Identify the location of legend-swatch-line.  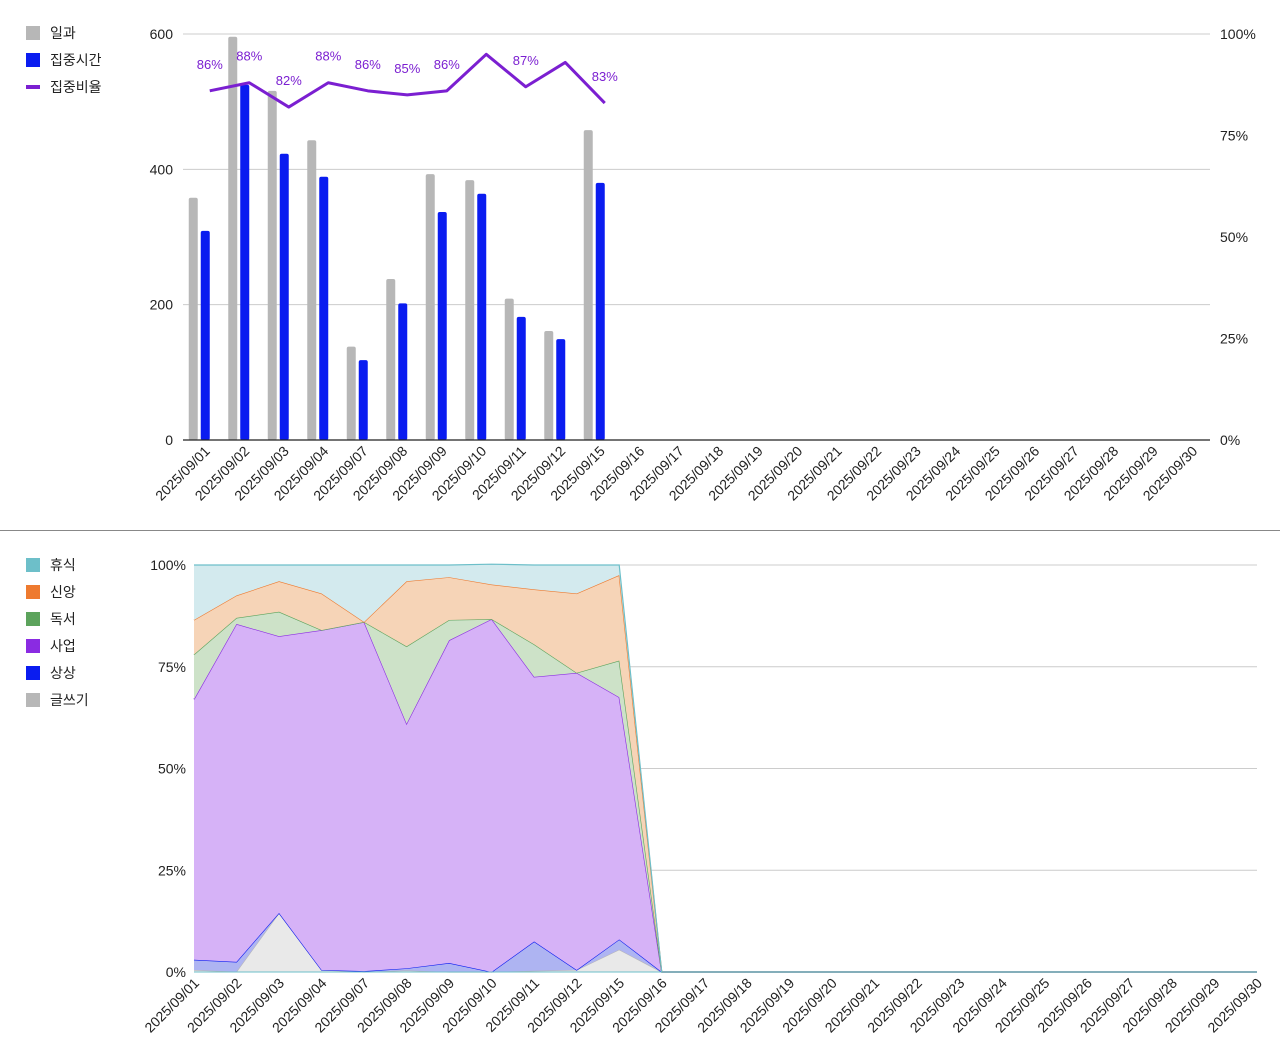
(33, 87).